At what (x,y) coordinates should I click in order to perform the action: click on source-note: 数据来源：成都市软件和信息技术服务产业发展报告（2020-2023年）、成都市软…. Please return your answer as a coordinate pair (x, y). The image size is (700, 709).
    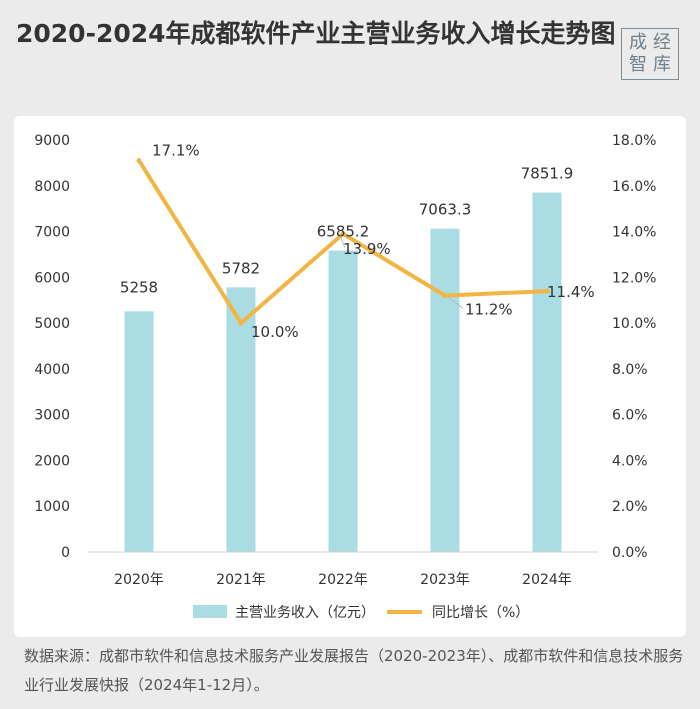
    Looking at the image, I should click on (354, 670).